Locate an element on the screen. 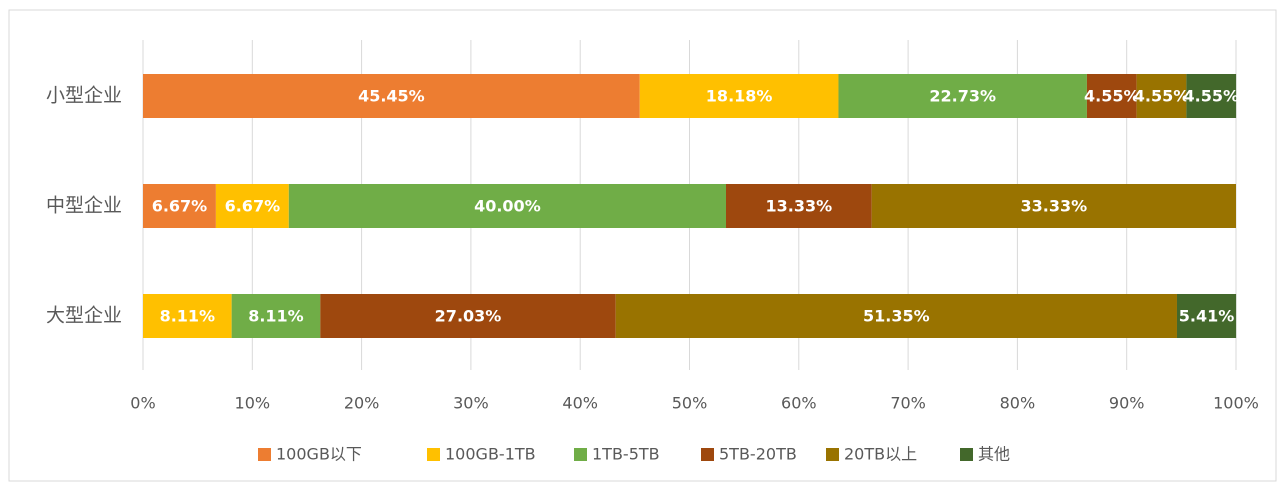 The image size is (1285, 491). data-label: 18.18% is located at coordinates (739, 96).